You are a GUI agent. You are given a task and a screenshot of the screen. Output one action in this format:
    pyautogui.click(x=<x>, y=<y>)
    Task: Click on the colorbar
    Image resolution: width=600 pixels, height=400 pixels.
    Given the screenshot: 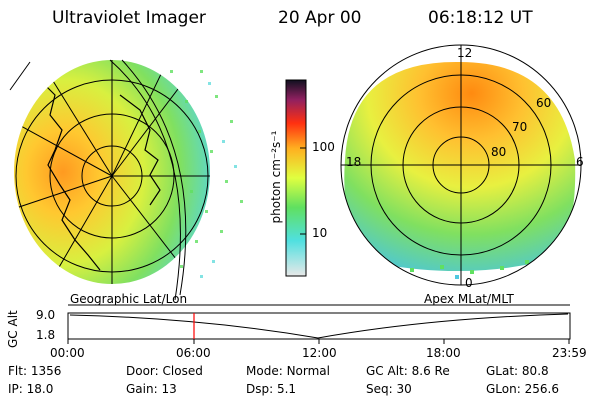 What is the action you would take?
    pyautogui.click(x=296, y=178)
    